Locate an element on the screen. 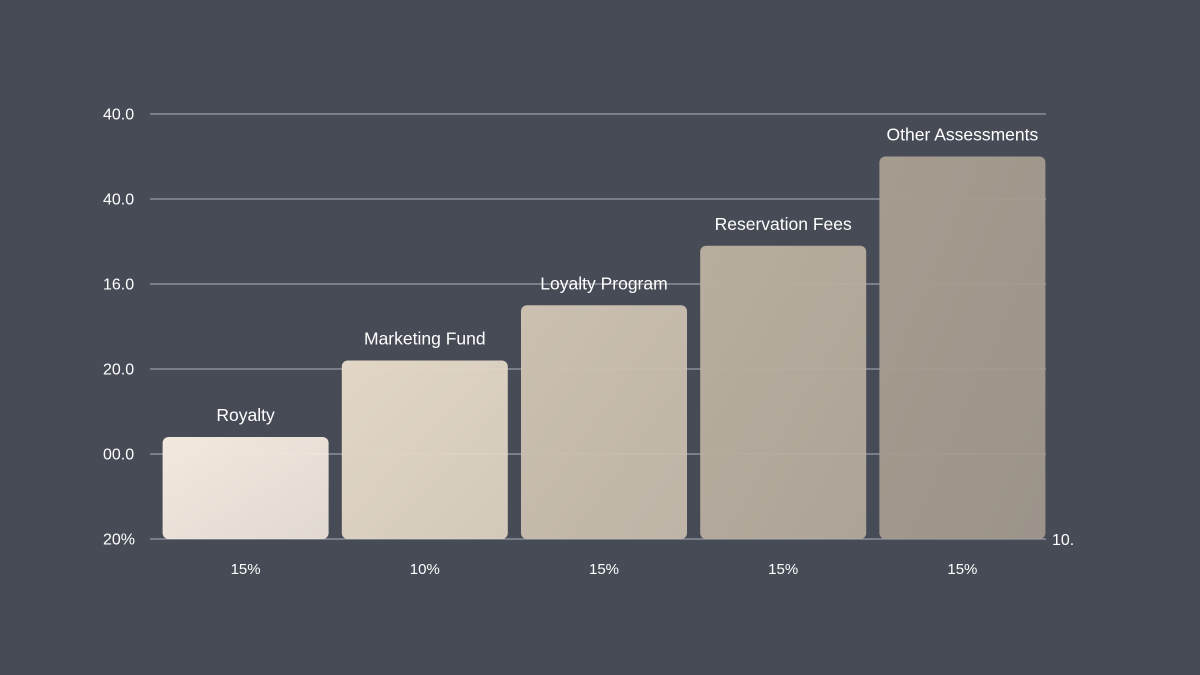  x-tick-label: 10% is located at coordinates (425, 569).